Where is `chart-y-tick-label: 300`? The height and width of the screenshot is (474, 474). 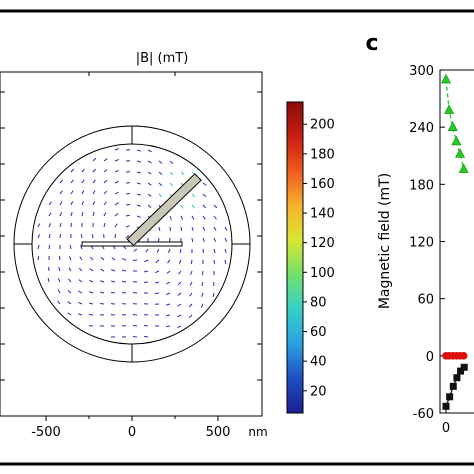 chart-y-tick-label: 300 is located at coordinates (421, 71).